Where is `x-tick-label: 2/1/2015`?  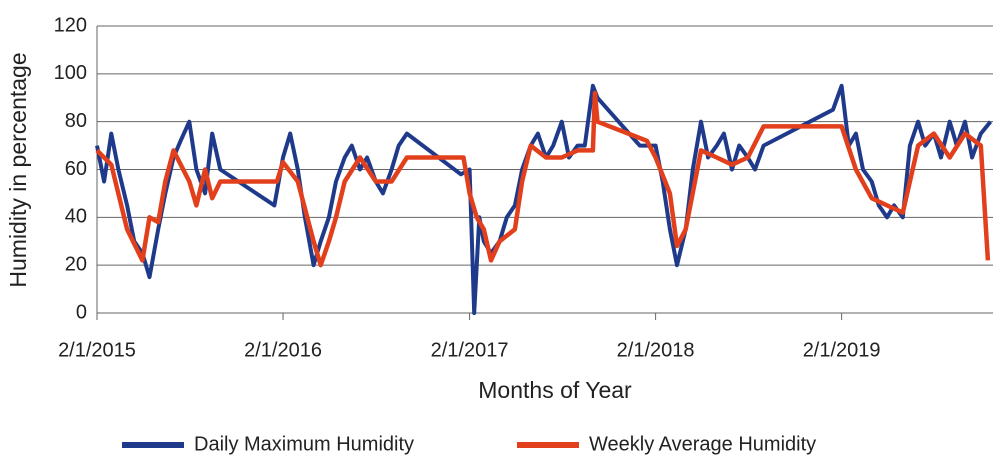 x-tick-label: 2/1/2015 is located at coordinates (97, 350).